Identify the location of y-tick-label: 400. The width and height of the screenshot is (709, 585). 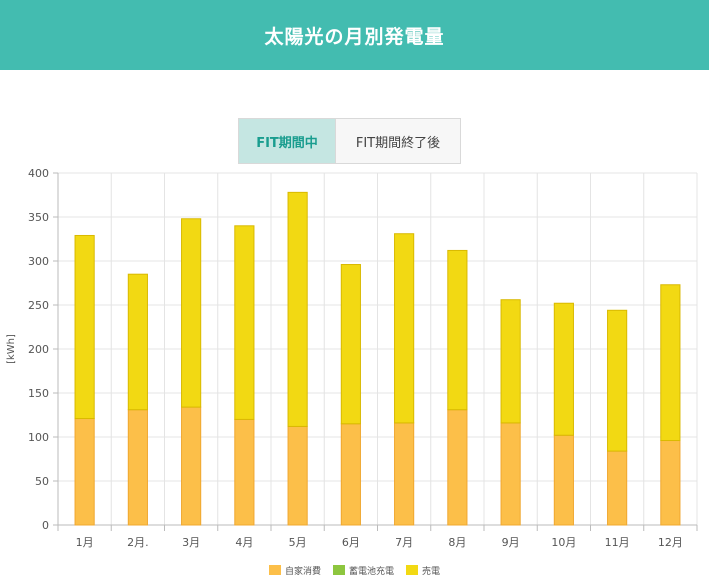
(38, 173).